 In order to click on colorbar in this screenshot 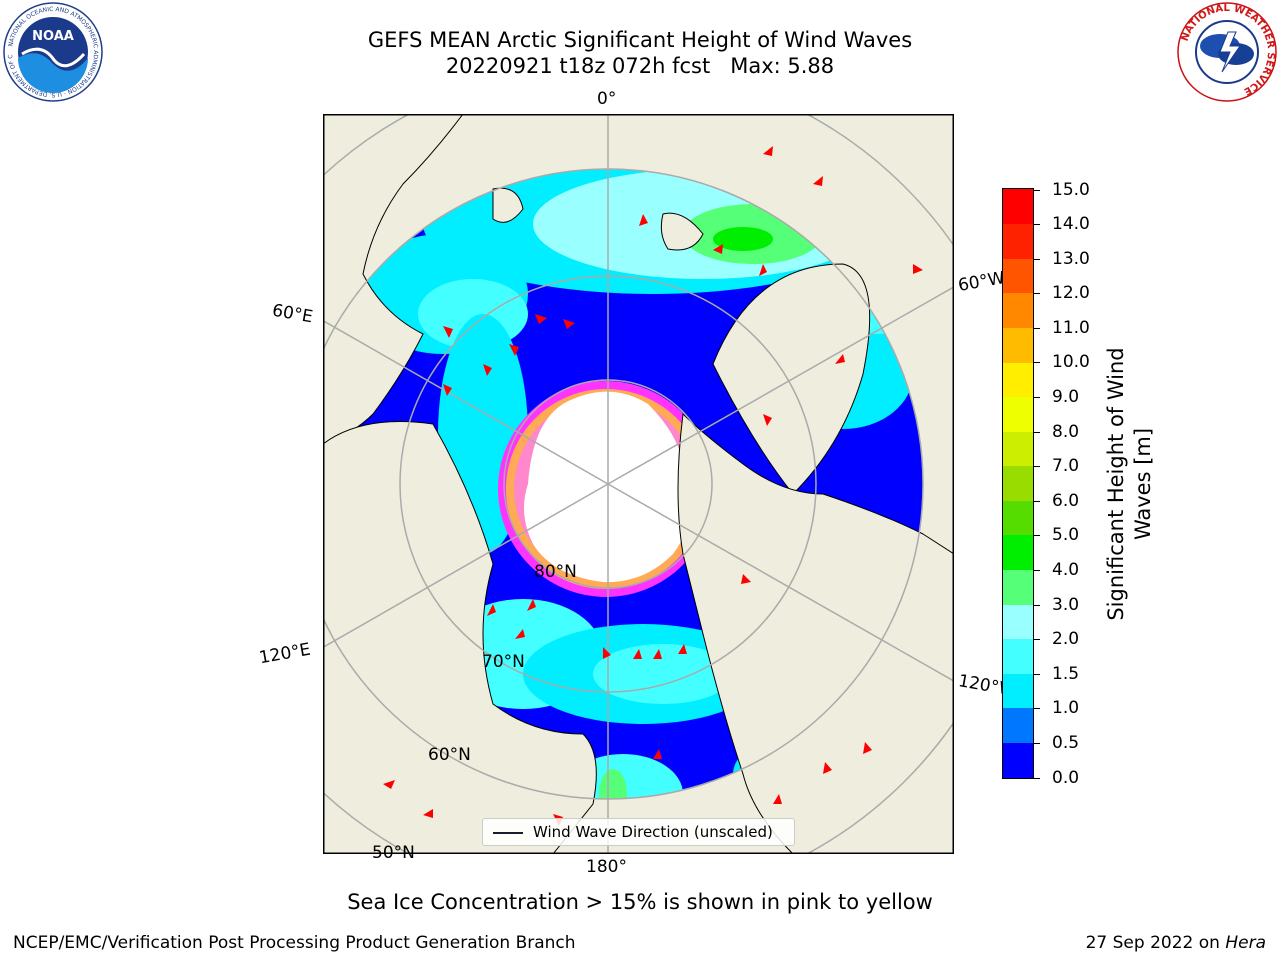, I will do `click(1018, 483)`.